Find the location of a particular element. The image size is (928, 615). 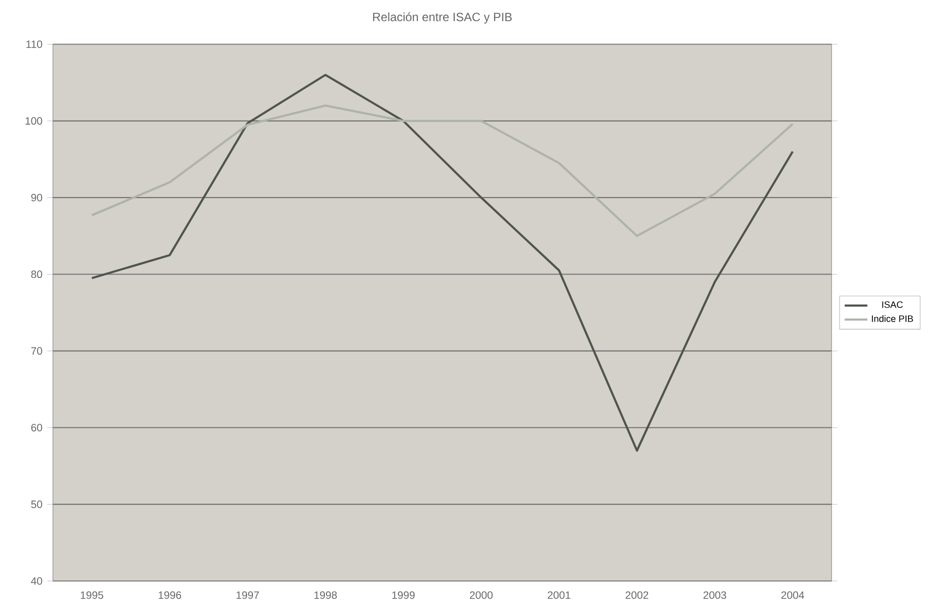

y-tick-label: 50 is located at coordinates (36, 504).